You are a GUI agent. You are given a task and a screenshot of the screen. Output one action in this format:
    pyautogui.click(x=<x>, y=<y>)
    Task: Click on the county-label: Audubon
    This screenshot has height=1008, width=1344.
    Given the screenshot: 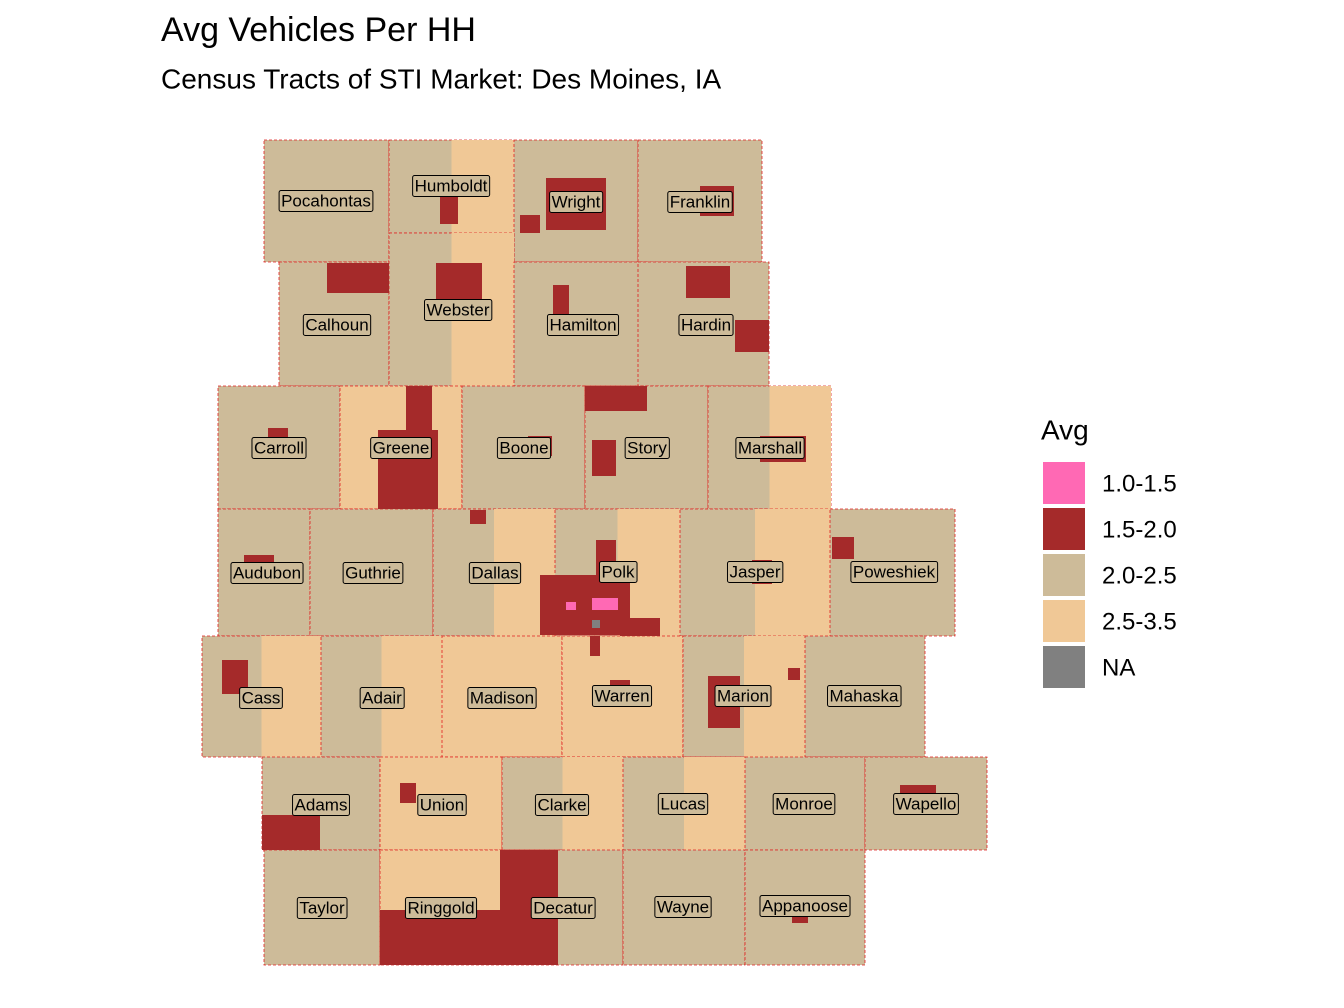 What is the action you would take?
    pyautogui.click(x=267, y=572)
    